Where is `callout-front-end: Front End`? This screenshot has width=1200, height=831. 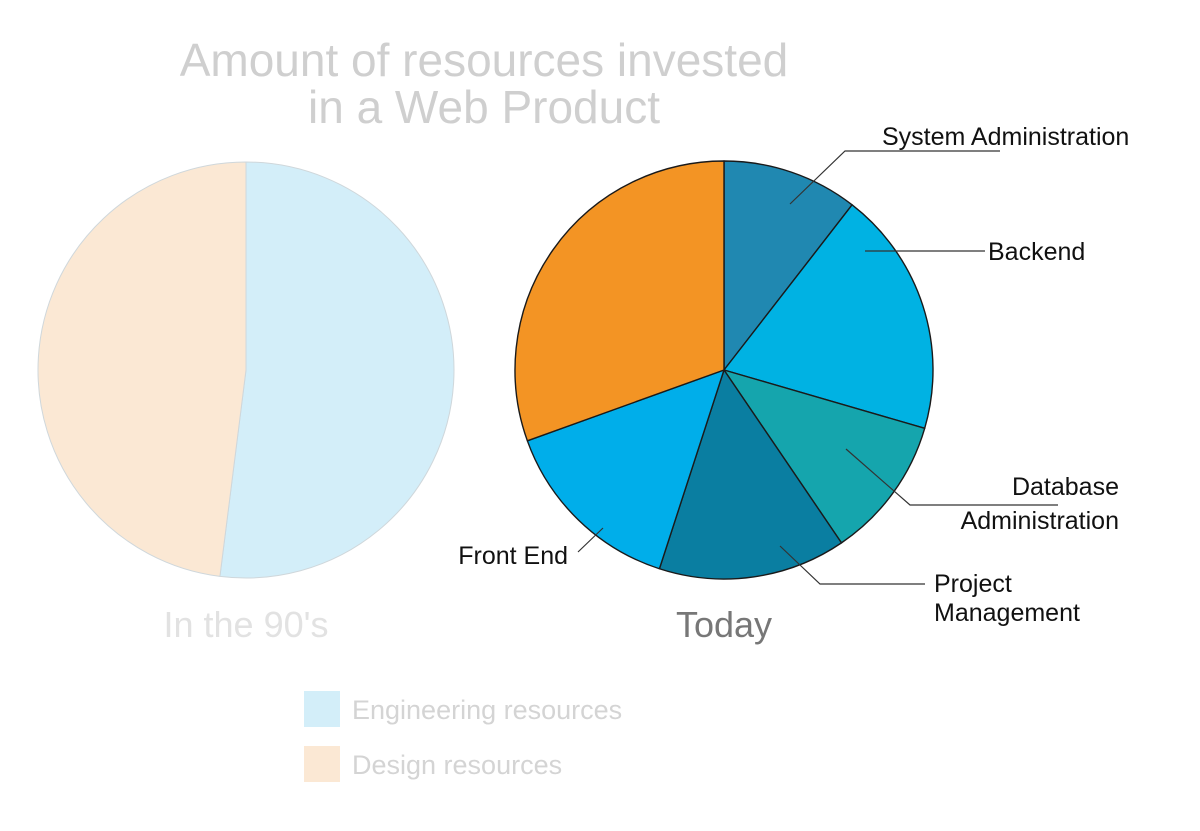
callout-front-end: Front End is located at coordinates (513, 556).